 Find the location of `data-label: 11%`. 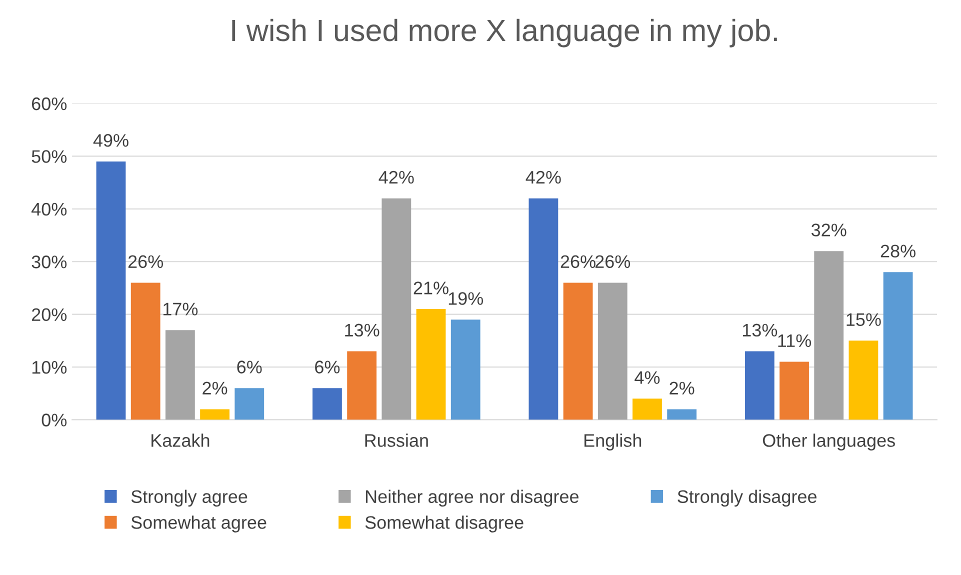

data-label: 11% is located at coordinates (795, 341).